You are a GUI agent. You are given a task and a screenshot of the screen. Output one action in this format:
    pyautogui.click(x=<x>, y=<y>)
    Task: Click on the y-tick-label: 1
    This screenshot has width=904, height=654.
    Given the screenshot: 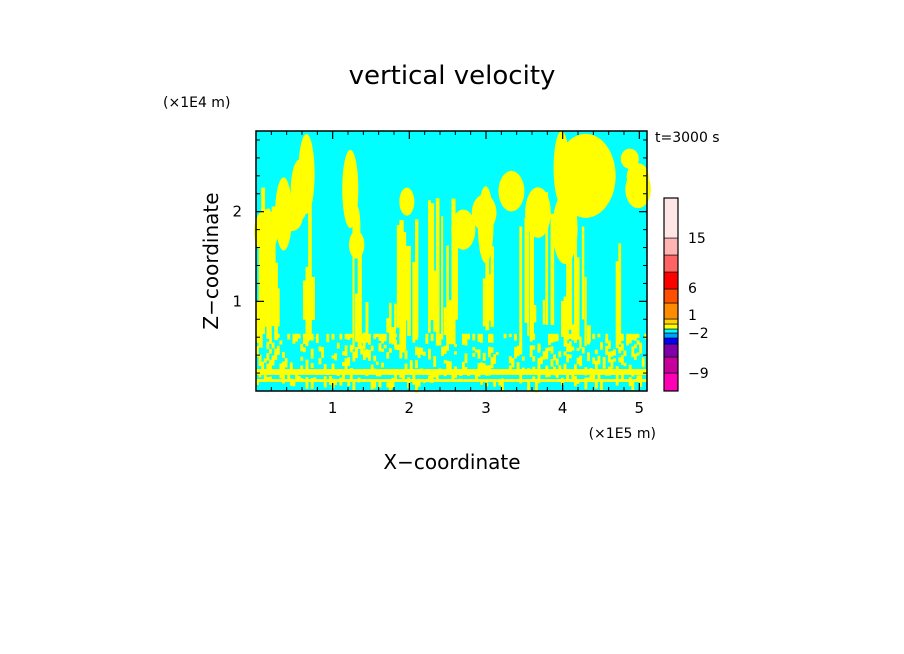 What is the action you would take?
    pyautogui.click(x=237, y=301)
    